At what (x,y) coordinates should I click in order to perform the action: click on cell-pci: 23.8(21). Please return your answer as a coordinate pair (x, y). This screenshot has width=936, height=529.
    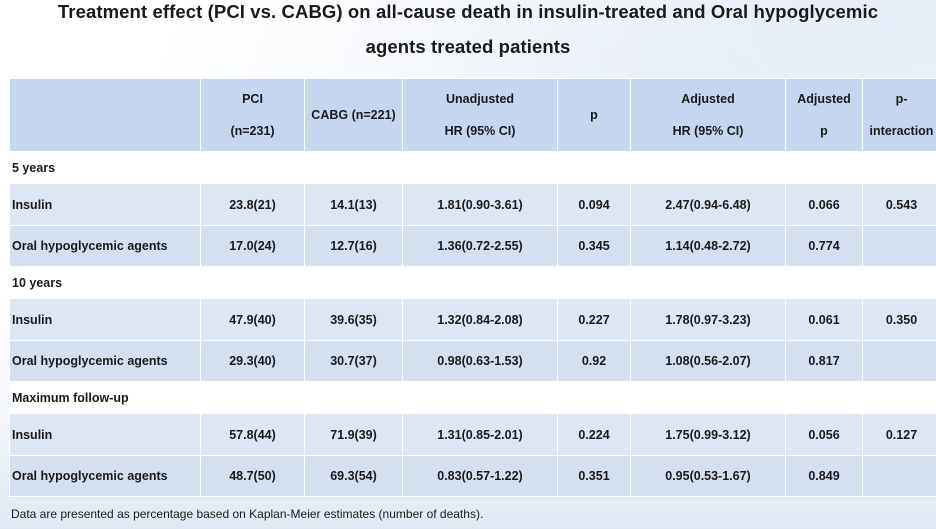
    Looking at the image, I should click on (252, 204).